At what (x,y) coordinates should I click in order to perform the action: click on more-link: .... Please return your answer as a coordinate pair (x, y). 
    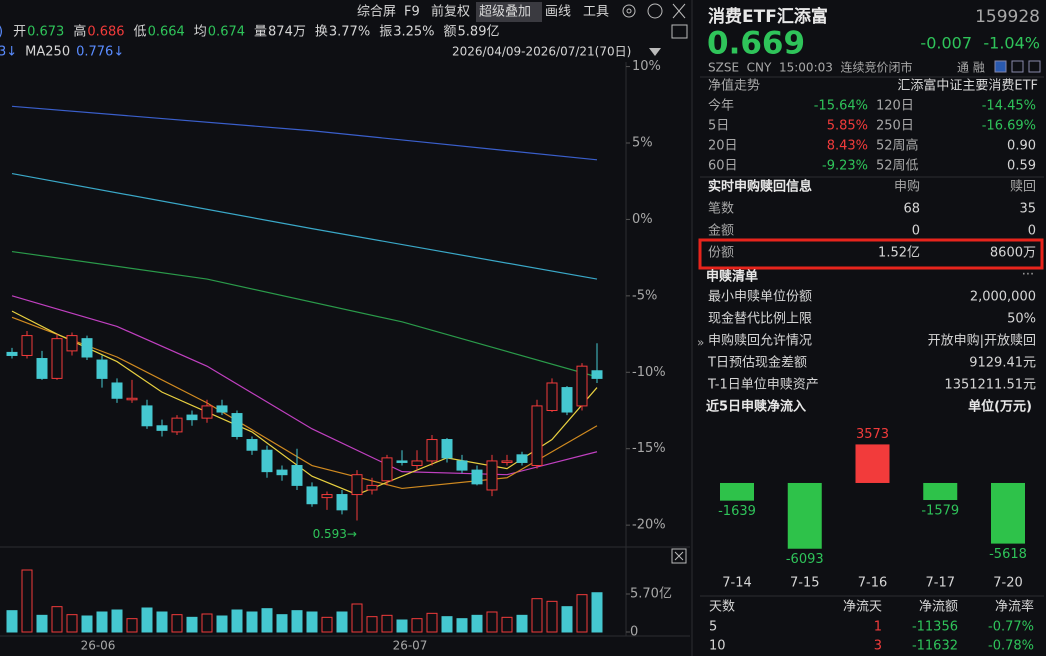
    Looking at the image, I should click on (1028, 271).